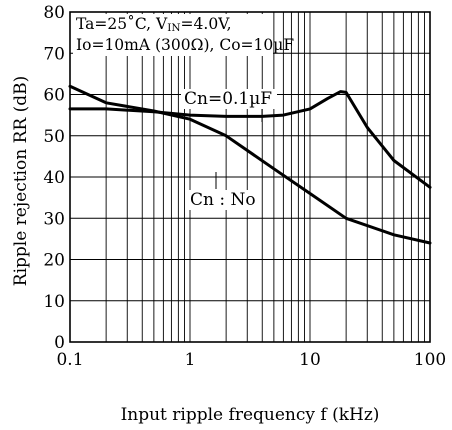 The height and width of the screenshot is (430, 452). I want to click on conditions-line-1: Ta=25˚C, VIN=4.0V,, so click(154, 24).